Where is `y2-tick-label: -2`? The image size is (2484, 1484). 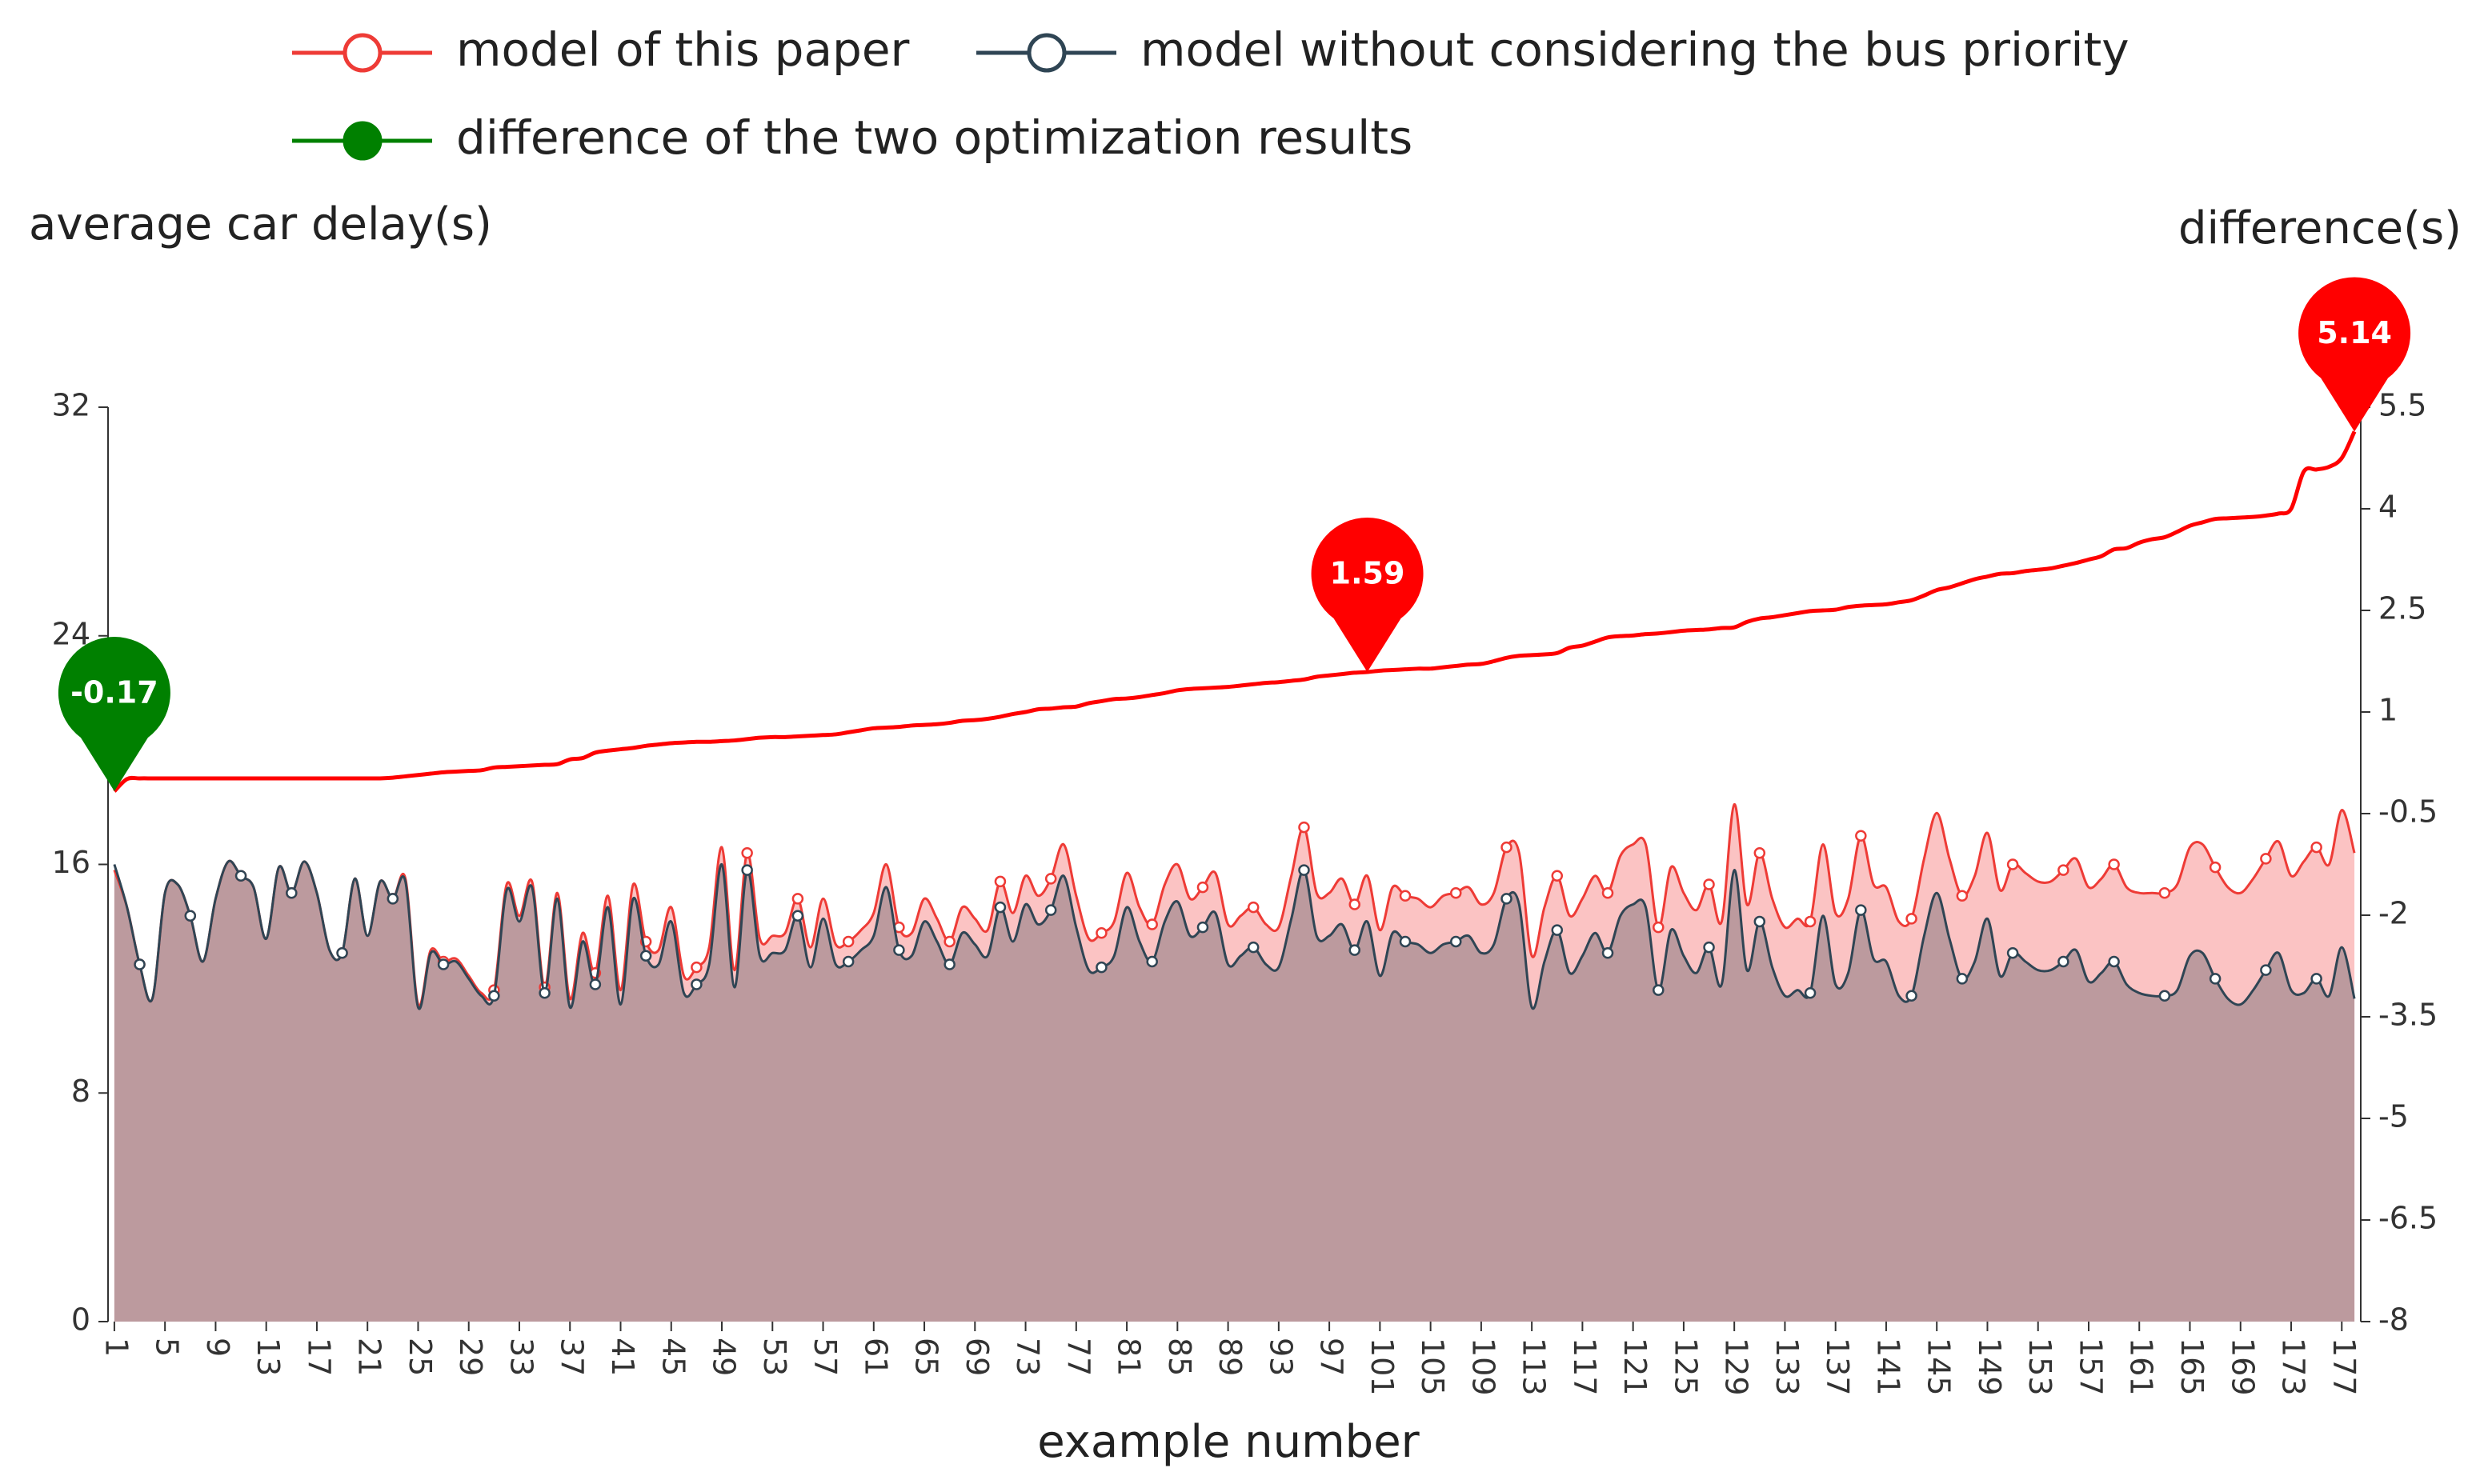
y2-tick-label: -2 is located at coordinates (2393, 913).